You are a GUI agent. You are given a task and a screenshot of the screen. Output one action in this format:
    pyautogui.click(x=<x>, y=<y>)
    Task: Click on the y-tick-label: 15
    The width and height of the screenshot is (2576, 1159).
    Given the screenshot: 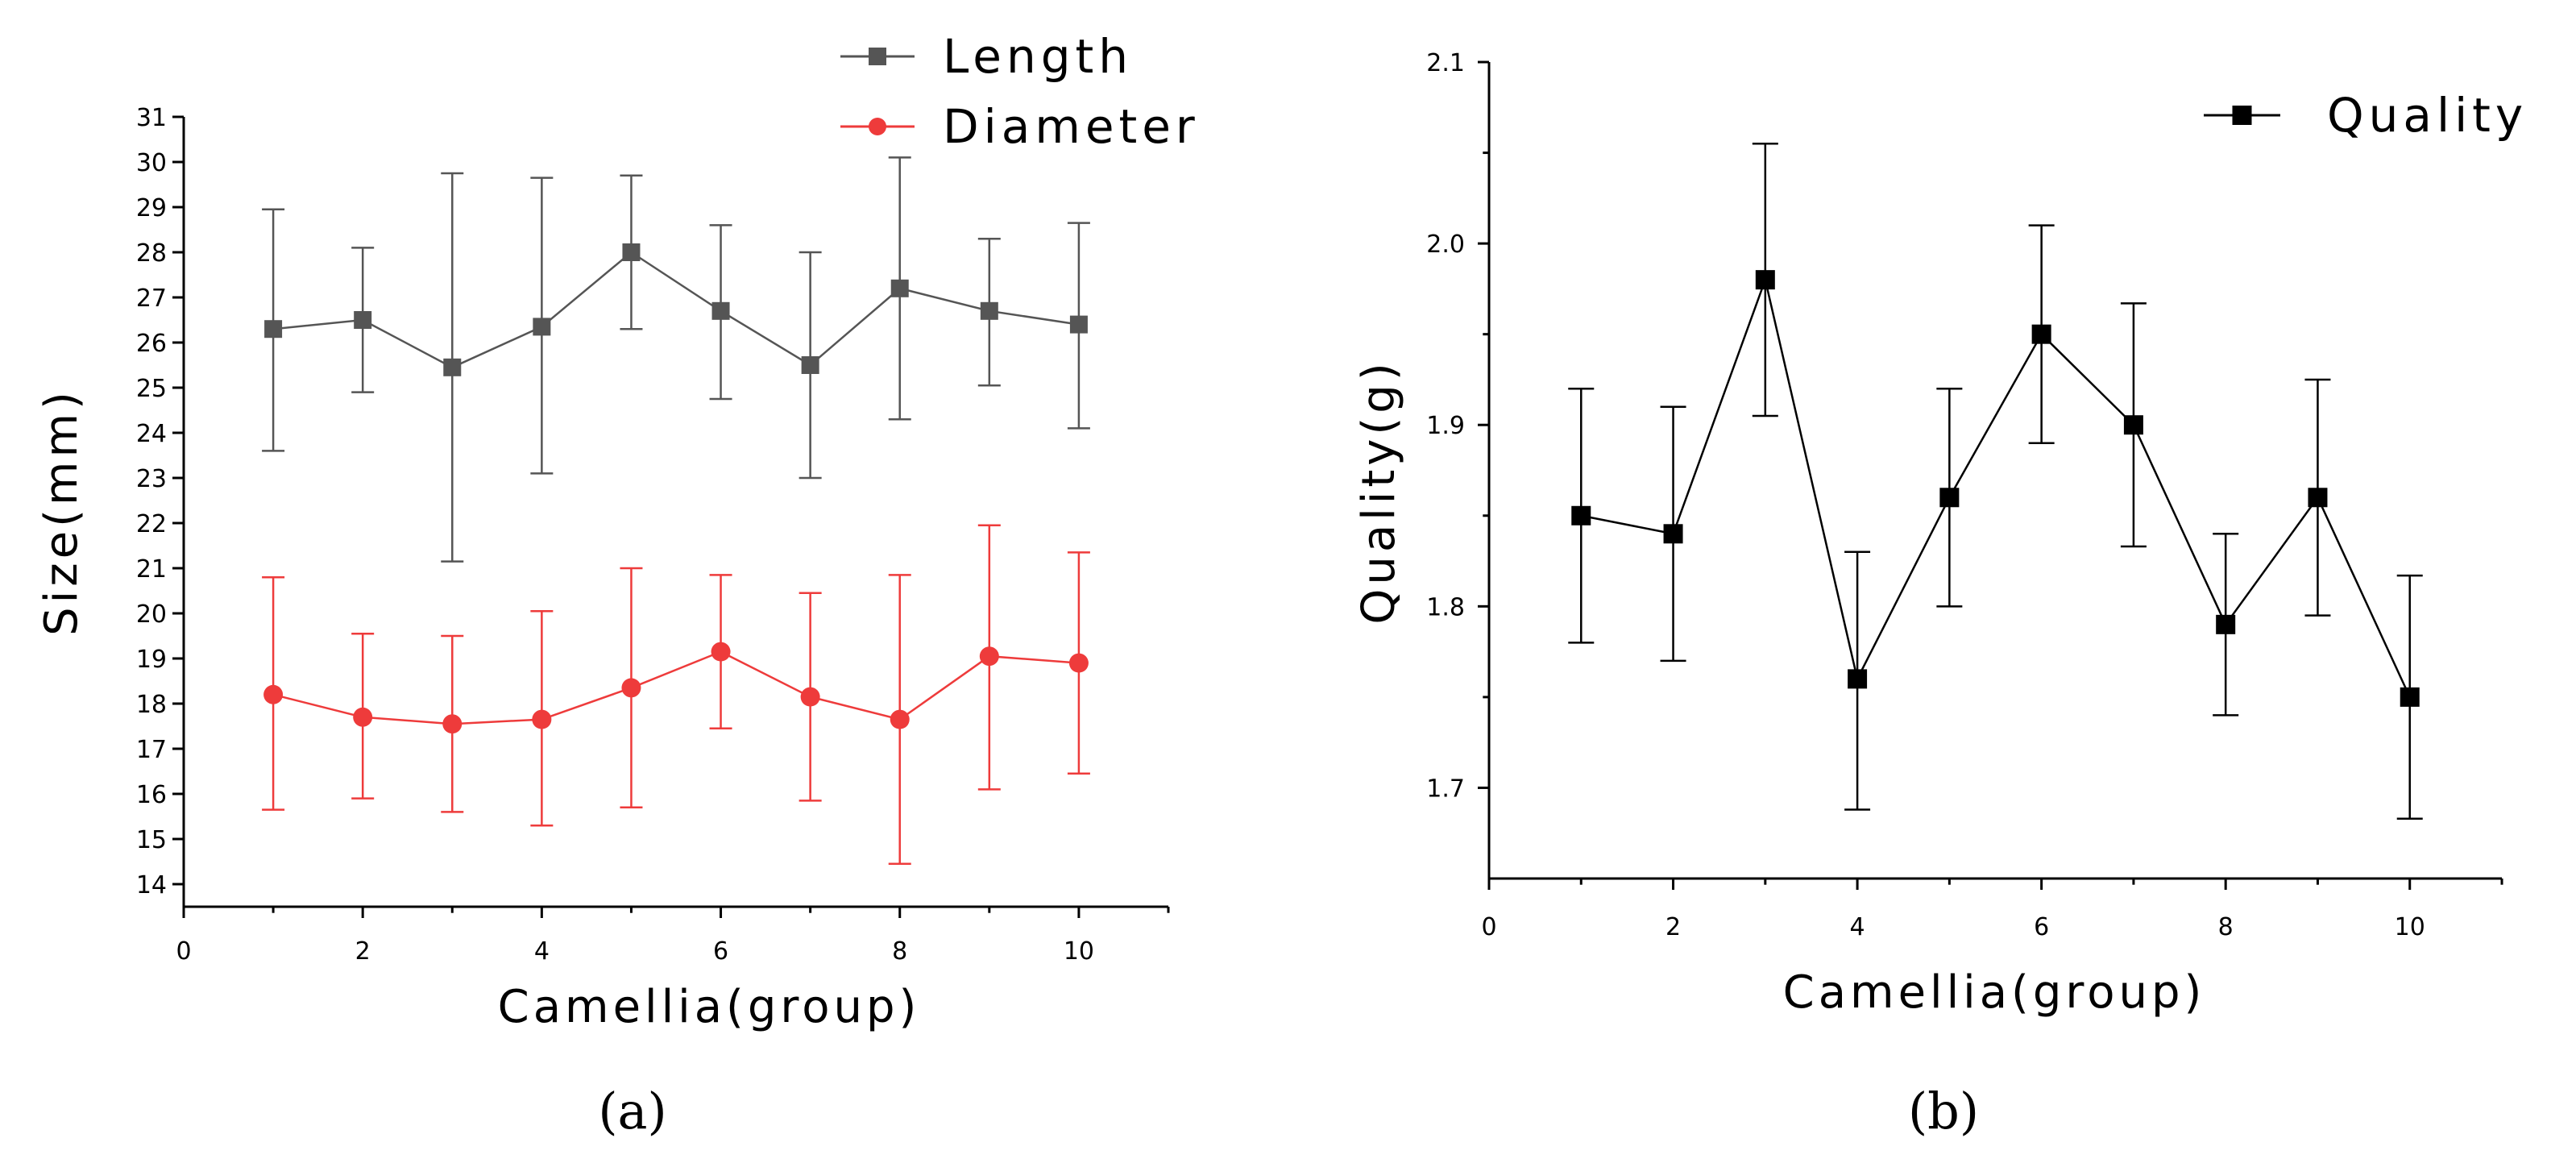 What is the action you would take?
    pyautogui.click(x=151, y=840)
    